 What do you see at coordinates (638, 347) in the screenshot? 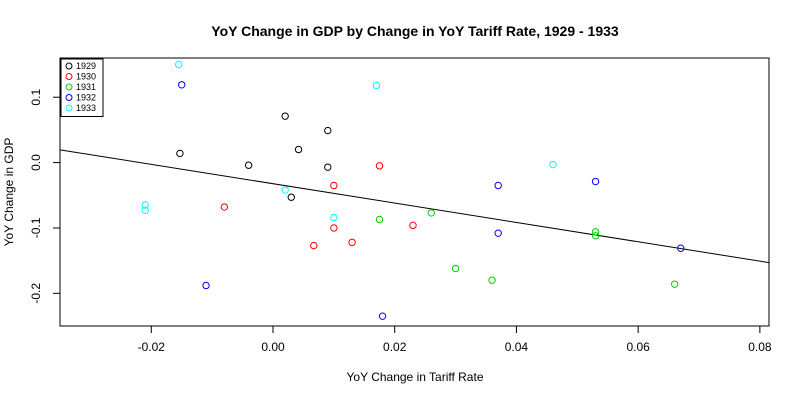
I see `x-tick-label: 0.06` at bounding box center [638, 347].